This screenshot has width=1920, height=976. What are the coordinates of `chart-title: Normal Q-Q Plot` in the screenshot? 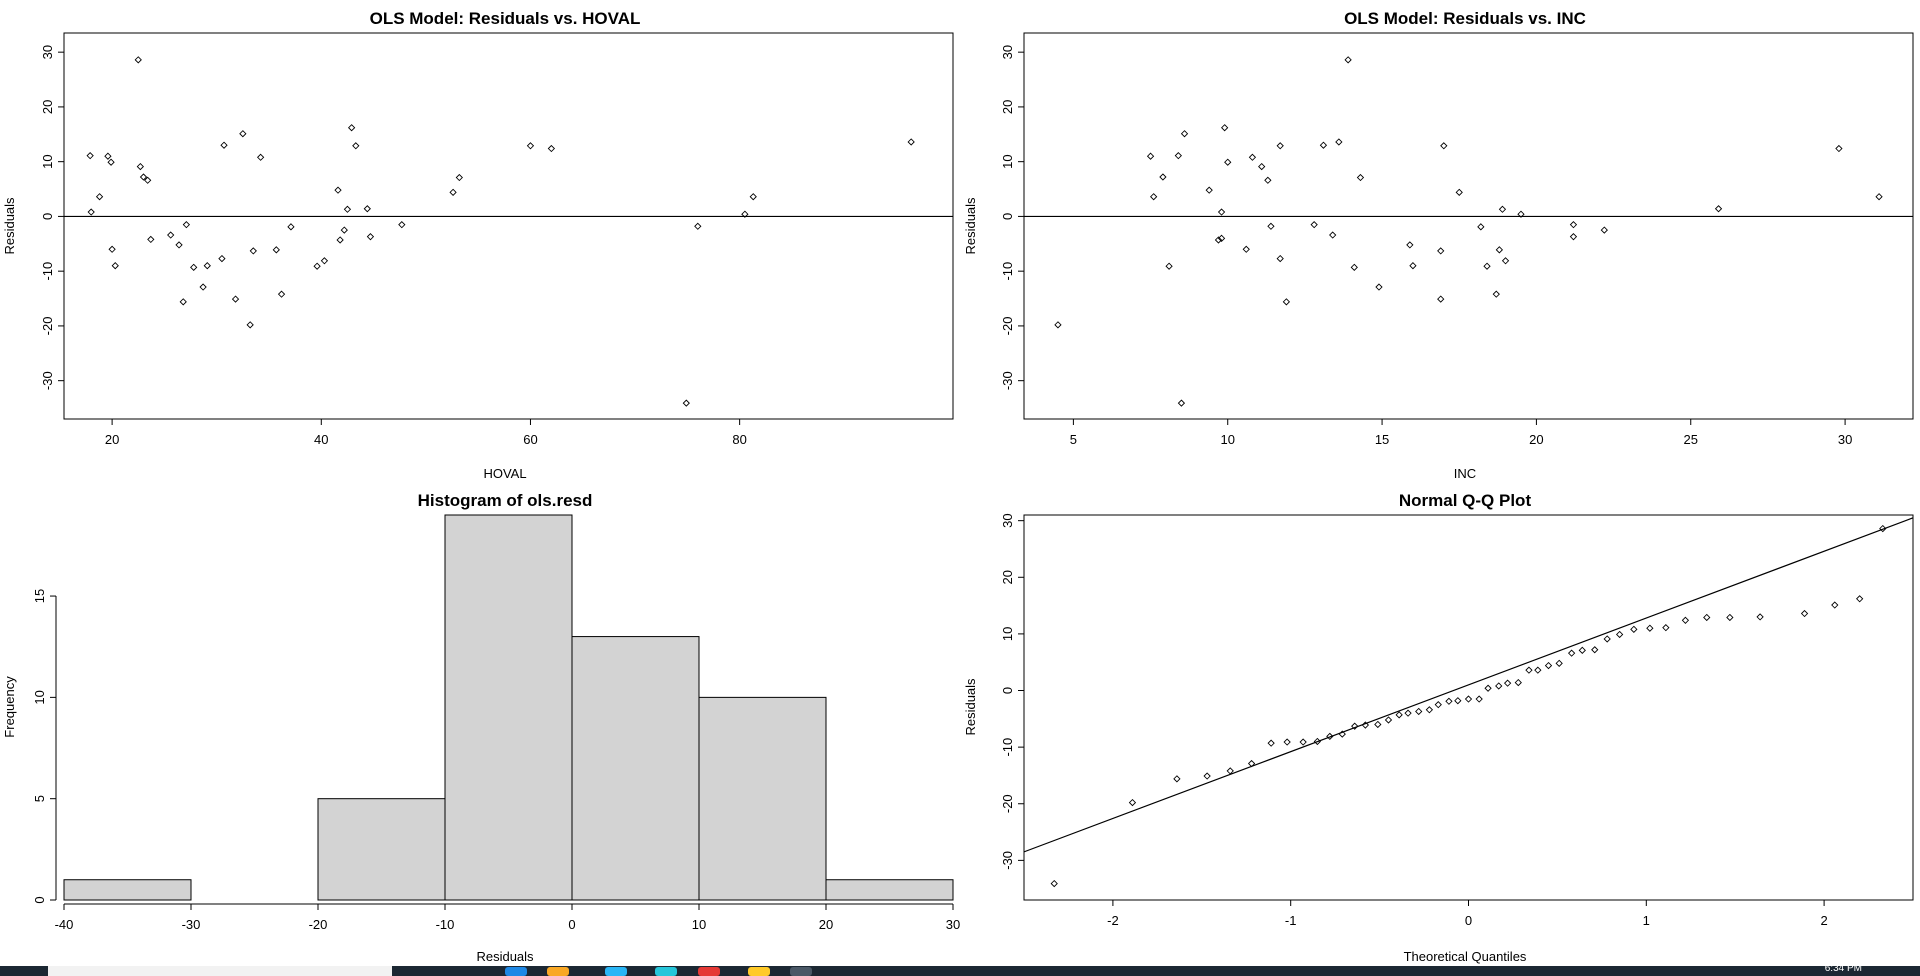 It's located at (1465, 500).